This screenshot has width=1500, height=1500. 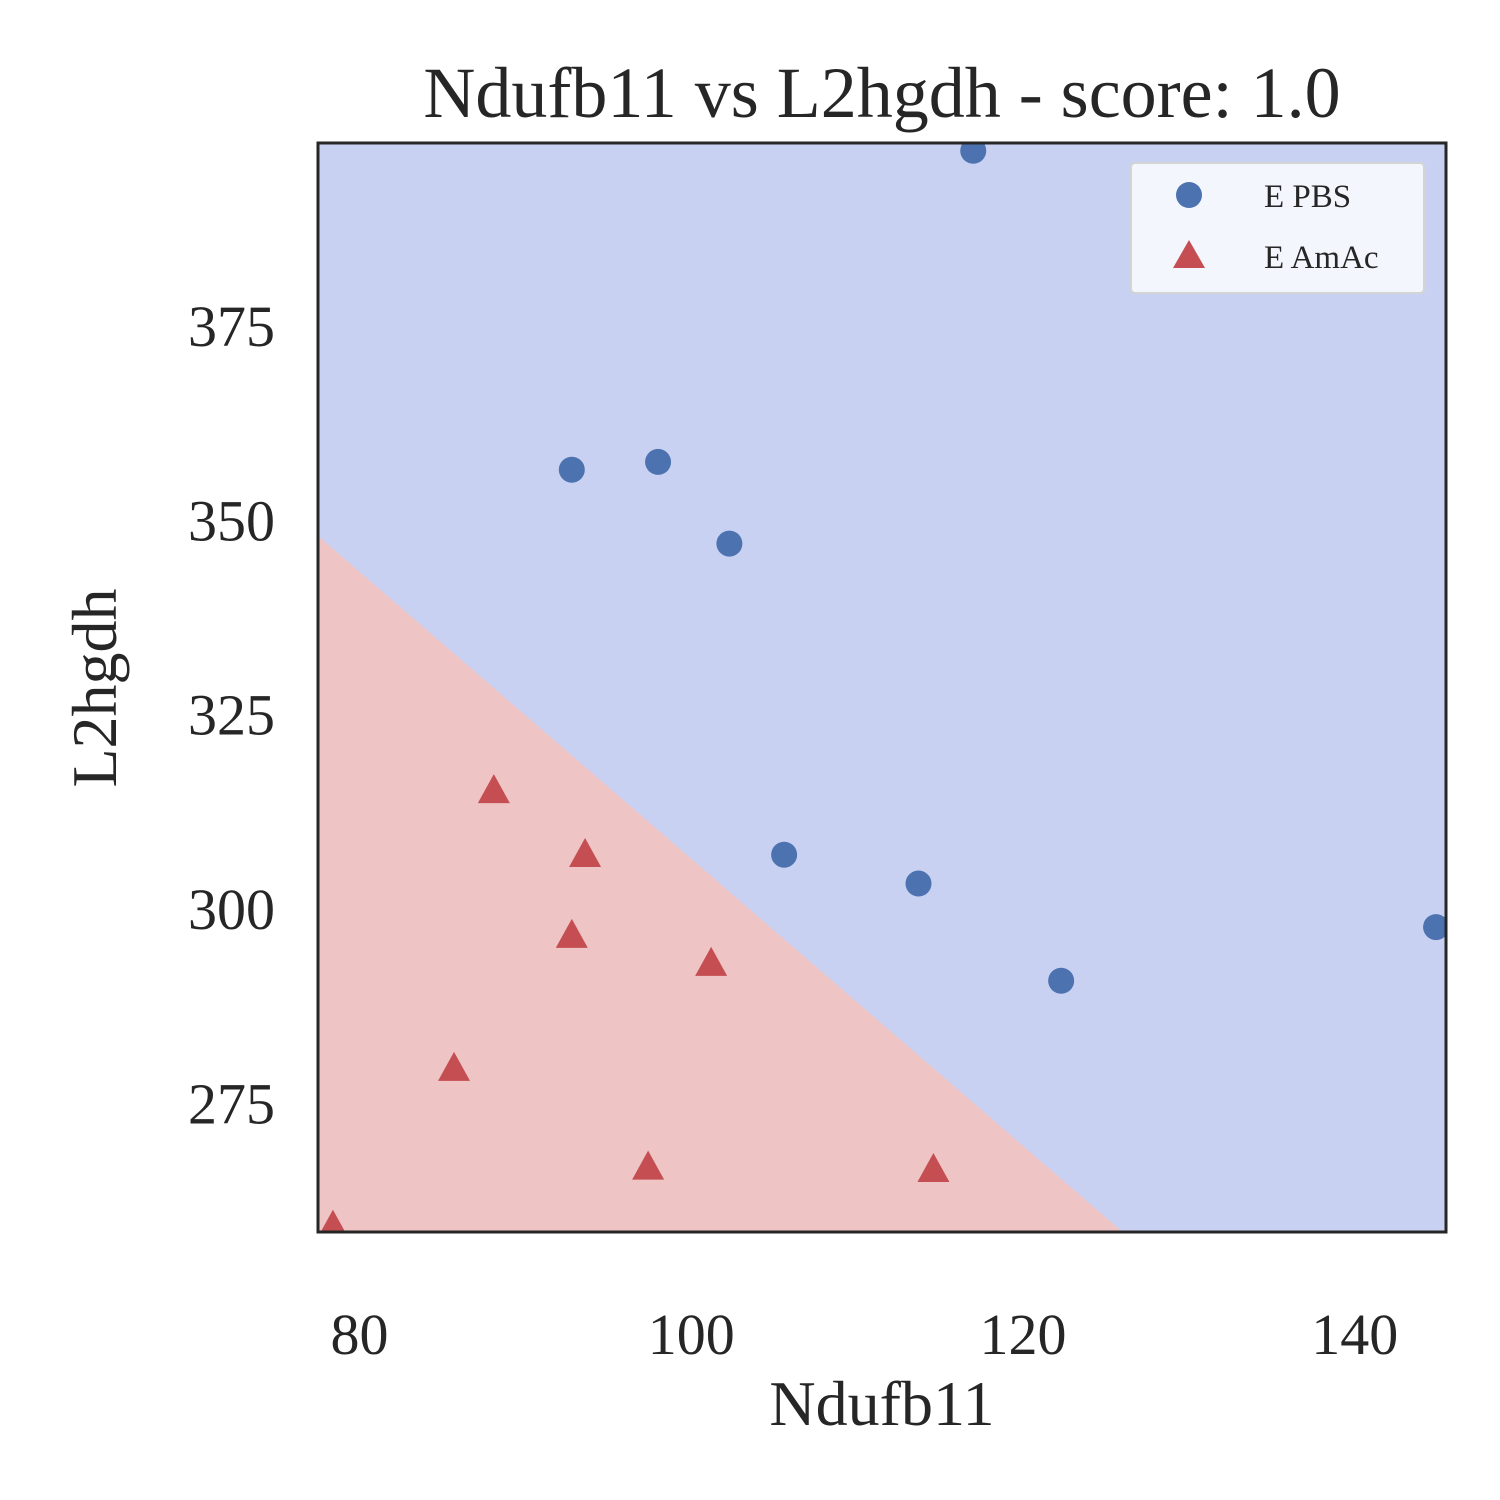 I want to click on x-tick-labels: 80 100 120 140, so click(x=864, y=1334).